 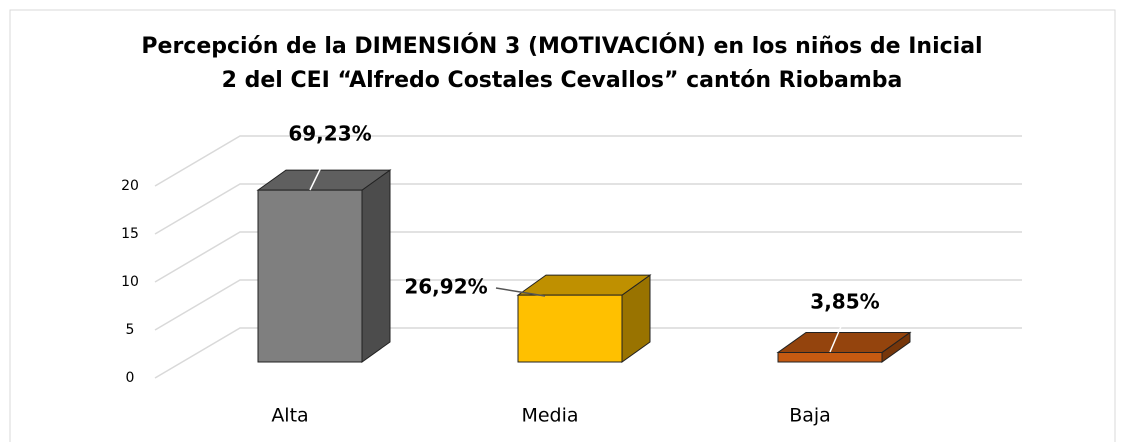 What do you see at coordinates (376, 266) in the screenshot?
I see `bar-side` at bounding box center [376, 266].